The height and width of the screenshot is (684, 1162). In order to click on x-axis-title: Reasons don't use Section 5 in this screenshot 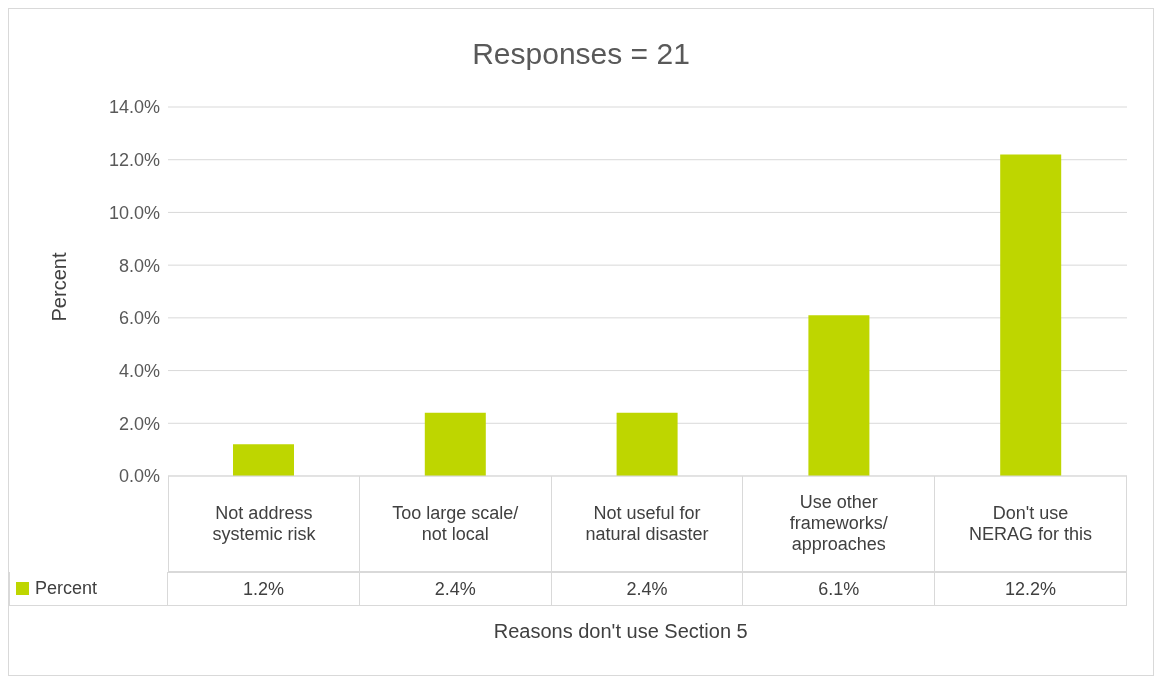, I will do `click(620, 631)`.